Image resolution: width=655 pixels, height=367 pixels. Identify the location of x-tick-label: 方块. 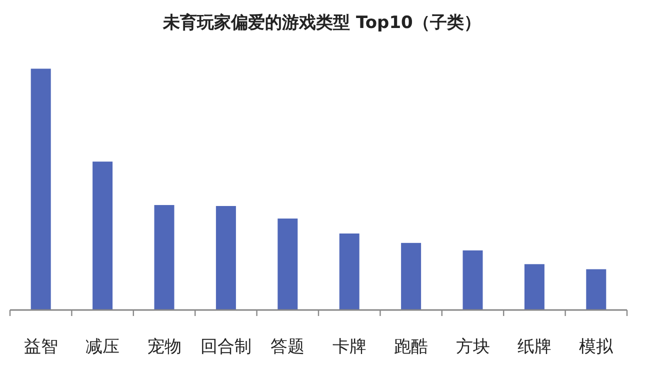
(473, 347).